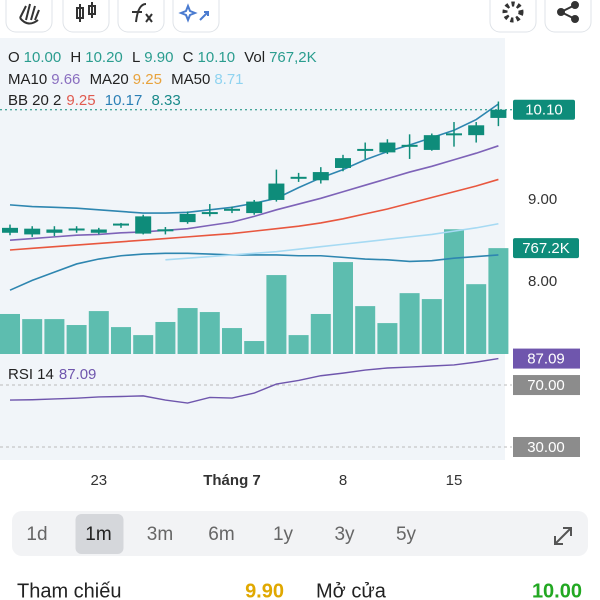  I want to click on rsi-line, so click(254, 380).